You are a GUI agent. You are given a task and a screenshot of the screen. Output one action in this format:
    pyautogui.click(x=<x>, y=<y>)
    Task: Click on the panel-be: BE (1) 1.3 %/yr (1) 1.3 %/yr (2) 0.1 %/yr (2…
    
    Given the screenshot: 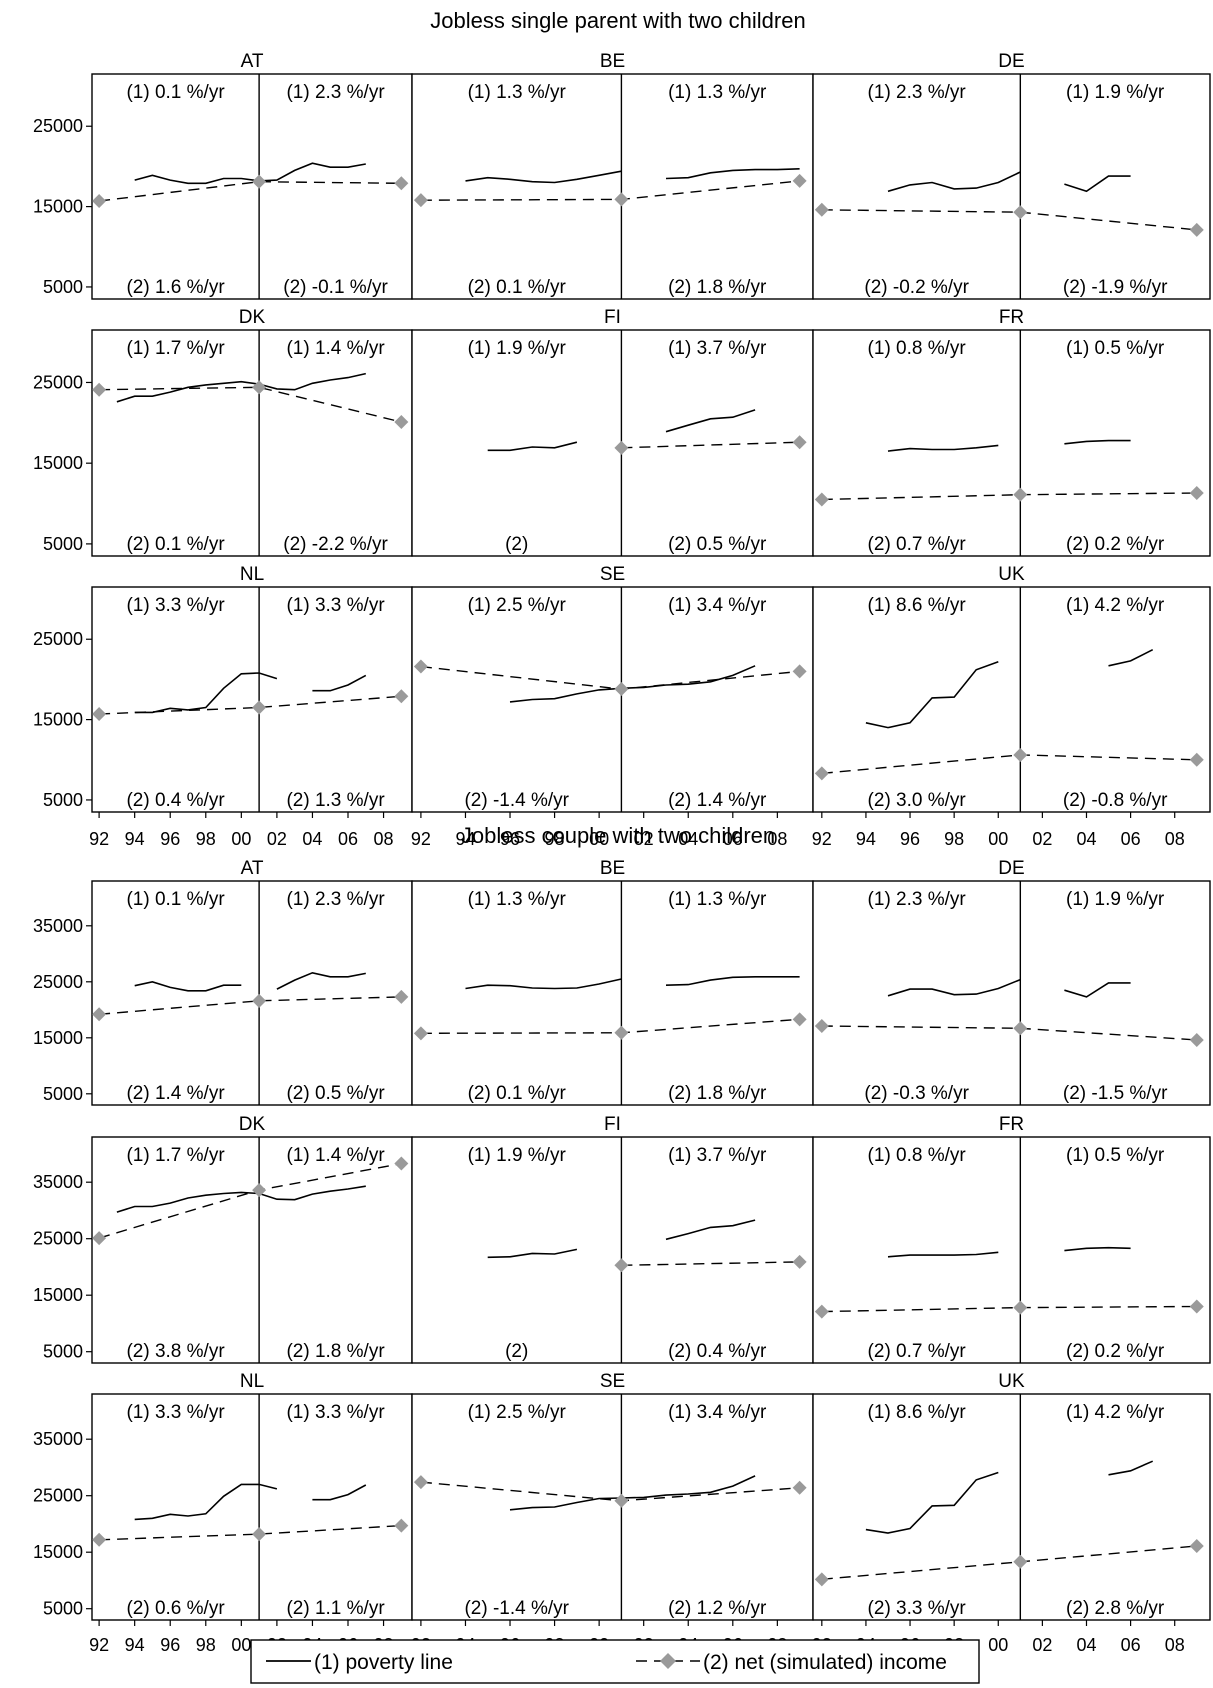 What is the action you would take?
    pyautogui.click(x=612, y=982)
    